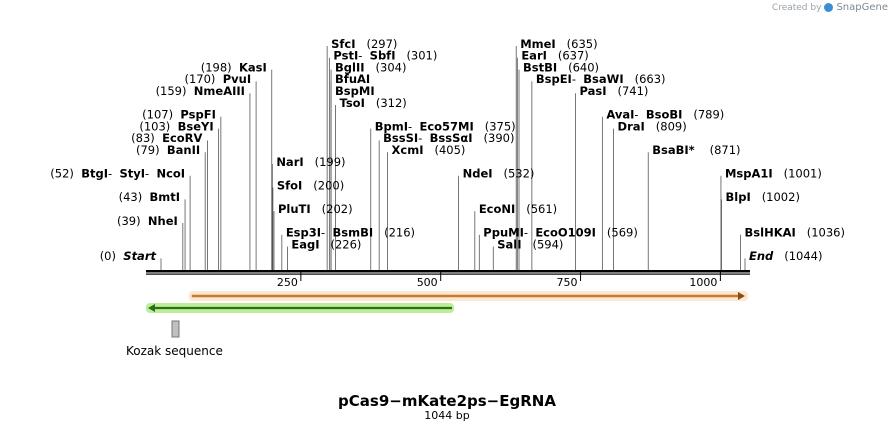 This screenshot has width=894, height=432. I want to click on enzyme-name: NdeI, so click(478, 174).